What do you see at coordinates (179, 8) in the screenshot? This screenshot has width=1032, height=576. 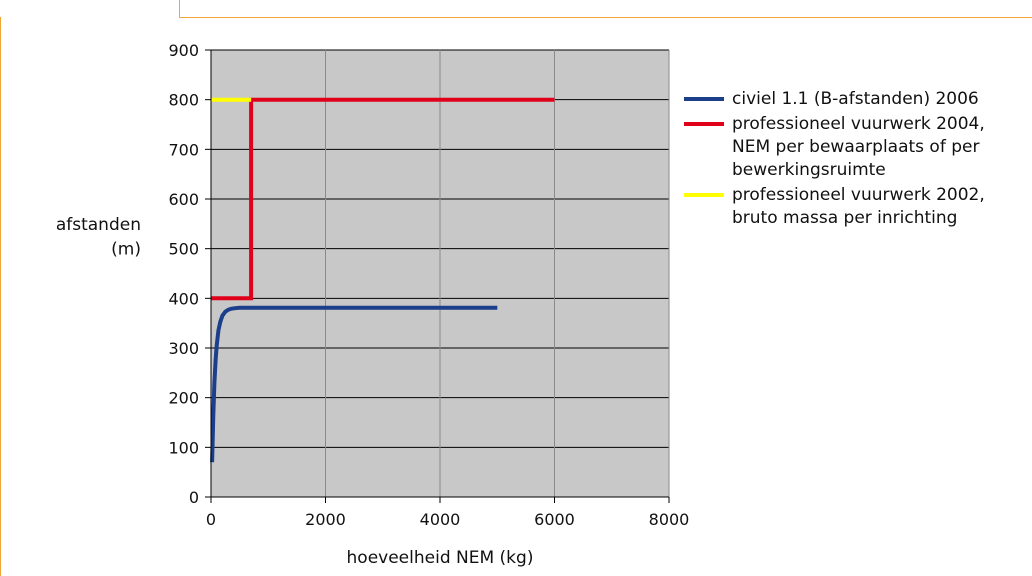 I see `frame-corner-tick` at bounding box center [179, 8].